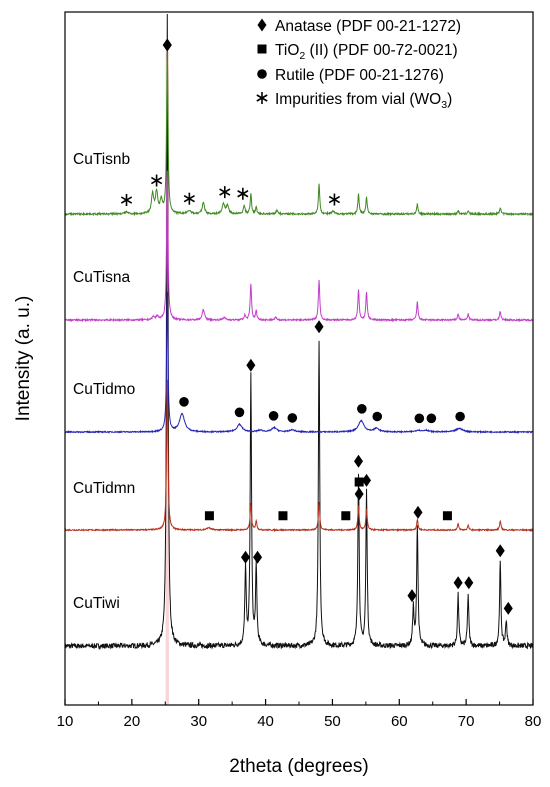 The width and height of the screenshot is (550, 787). Describe the element at coordinates (96, 603) in the screenshot. I see `series-label: CuTiwi` at that location.